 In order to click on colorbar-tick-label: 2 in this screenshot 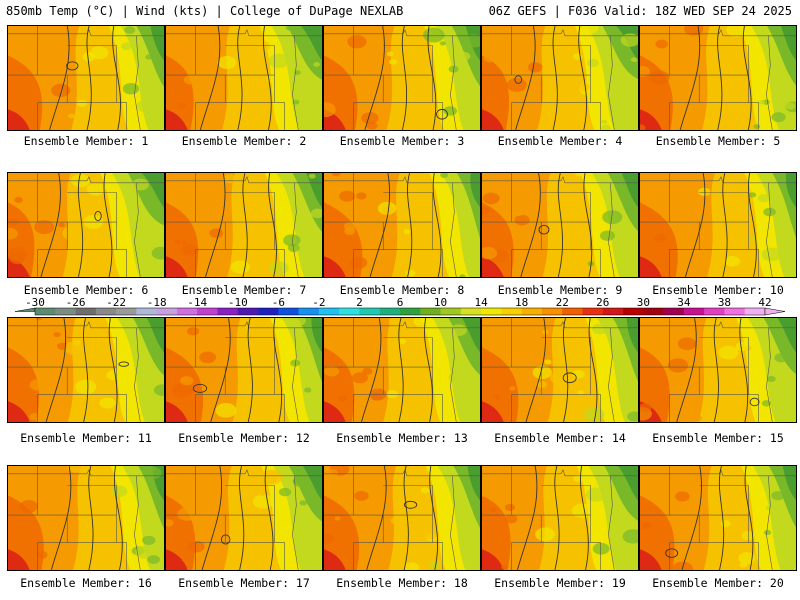, I will do `click(359, 302)`.